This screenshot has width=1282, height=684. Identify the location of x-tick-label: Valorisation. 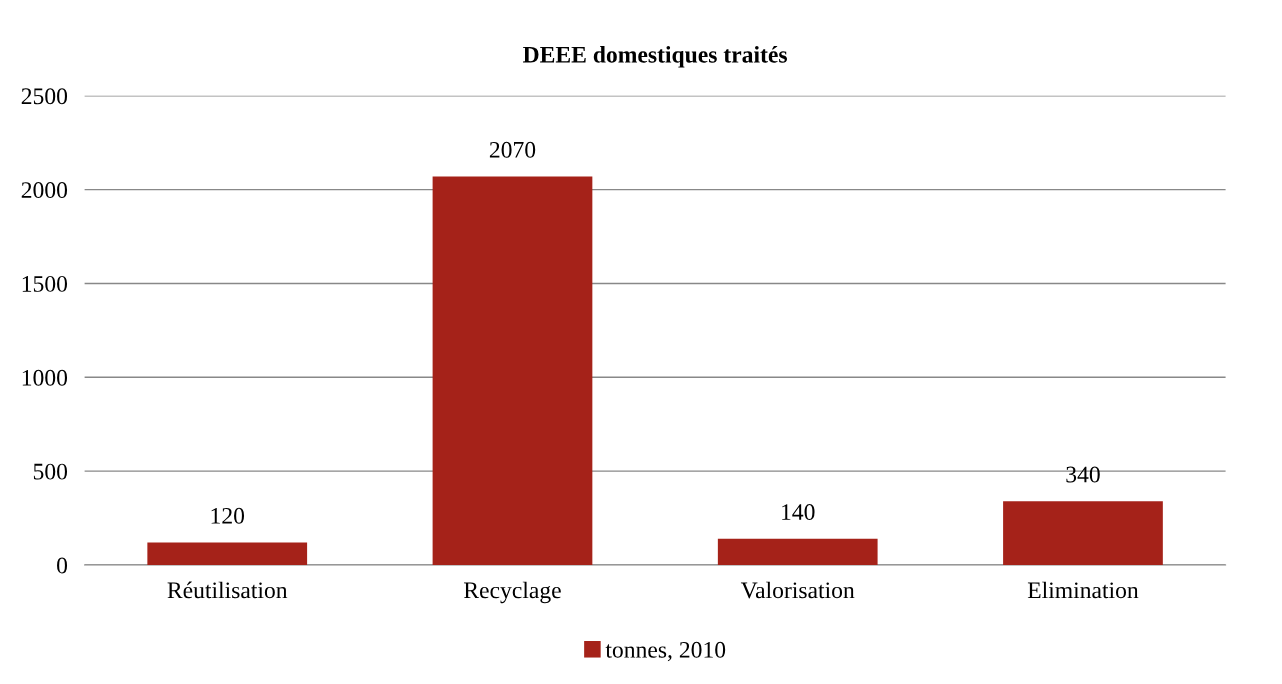
(797, 590).